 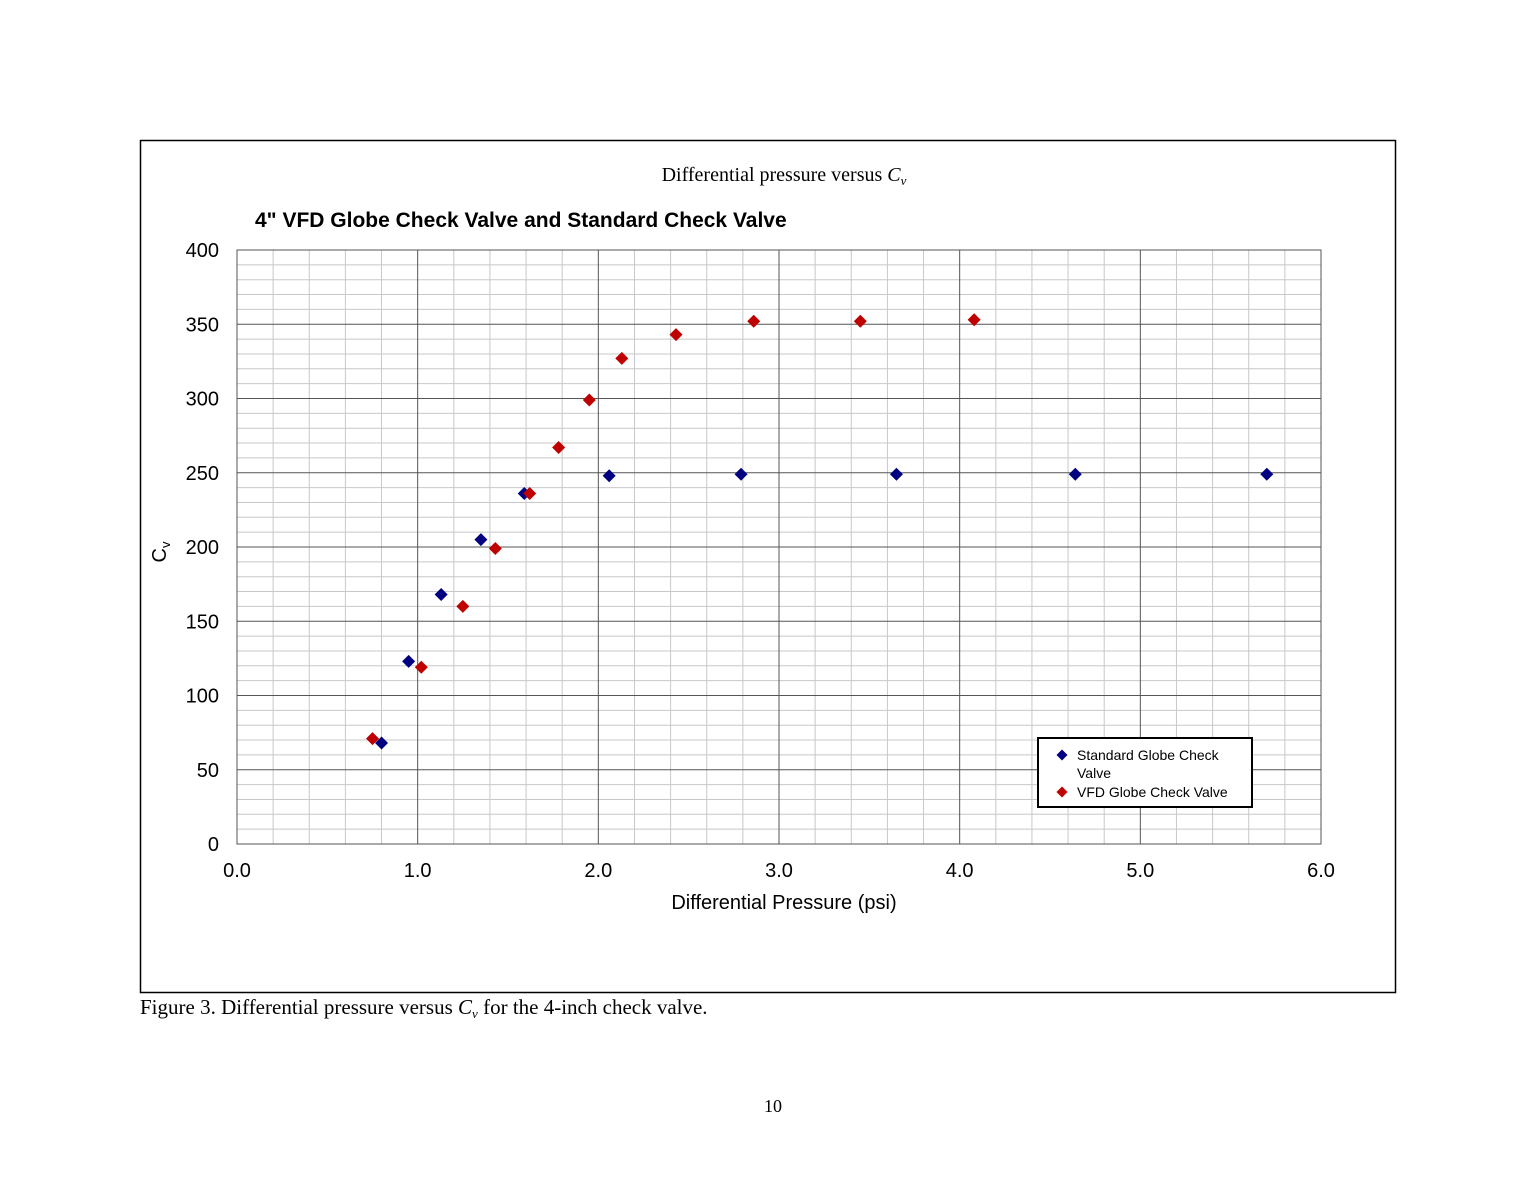 I want to click on legend-label: Standard Globe Check Valve, so click(x=1148, y=764).